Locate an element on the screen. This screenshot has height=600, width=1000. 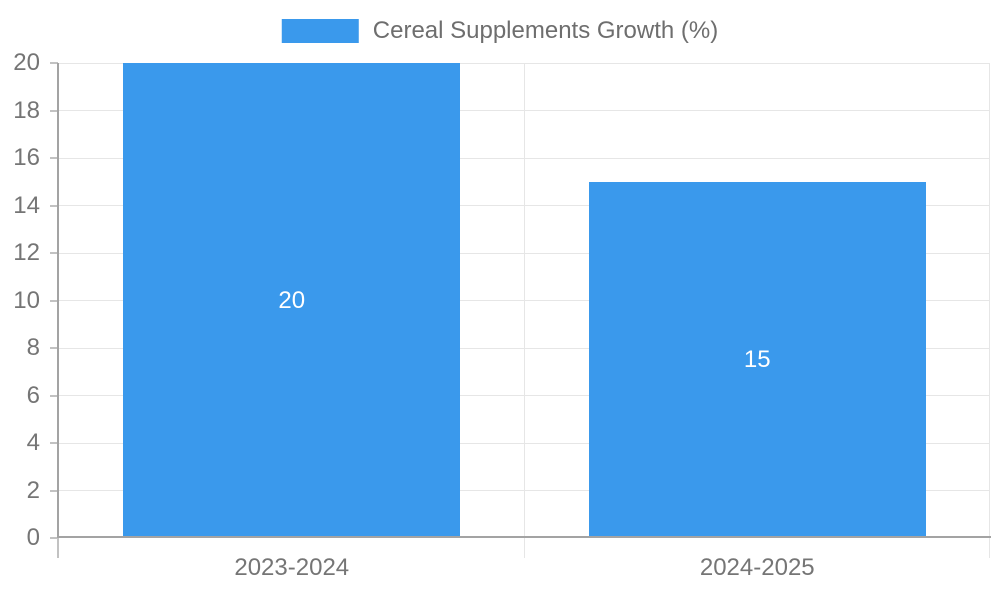
y-axis-label: 20 is located at coordinates (26, 62).